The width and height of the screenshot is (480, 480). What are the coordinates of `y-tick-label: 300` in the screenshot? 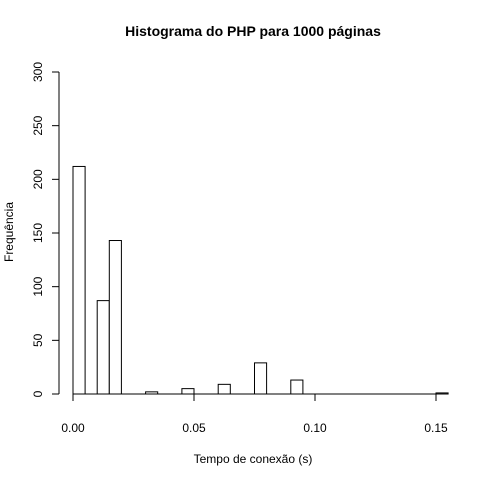 It's located at (38, 72).